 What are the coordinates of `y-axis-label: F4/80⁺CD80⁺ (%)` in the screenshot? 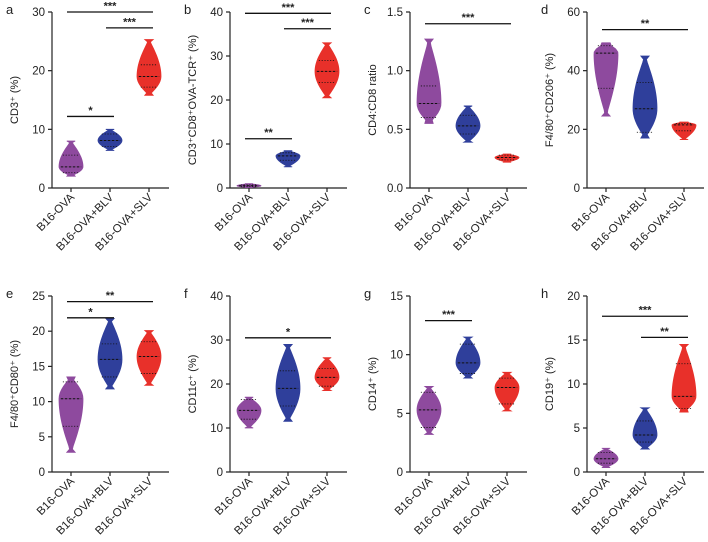 It's located at (15, 384).